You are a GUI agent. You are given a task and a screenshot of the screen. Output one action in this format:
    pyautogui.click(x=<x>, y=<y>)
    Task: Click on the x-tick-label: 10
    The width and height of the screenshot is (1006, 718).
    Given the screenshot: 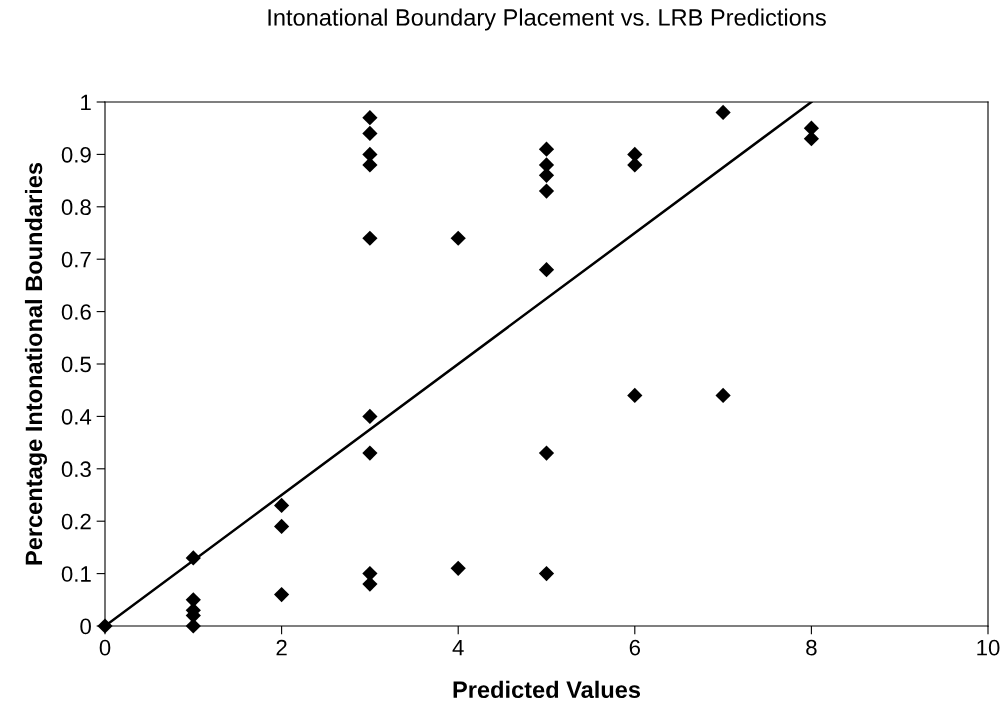 What is the action you would take?
    pyautogui.click(x=988, y=647)
    